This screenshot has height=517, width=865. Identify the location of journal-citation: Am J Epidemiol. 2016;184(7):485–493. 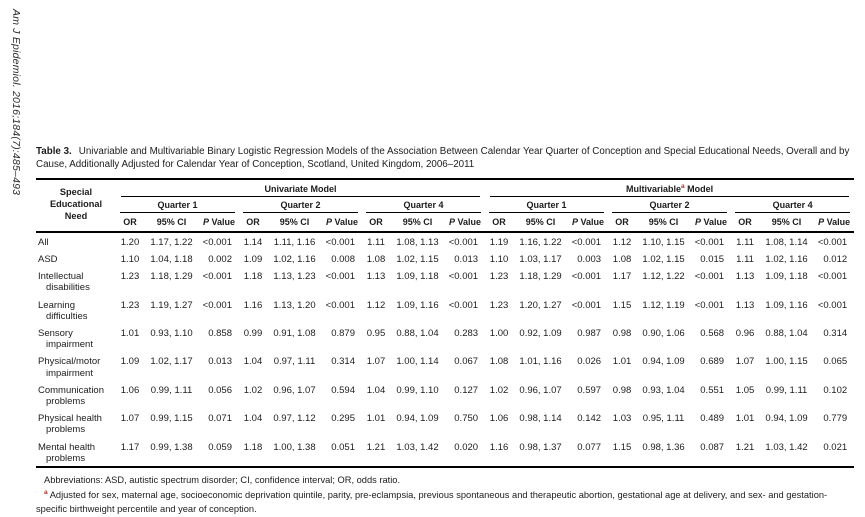
(16, 102).